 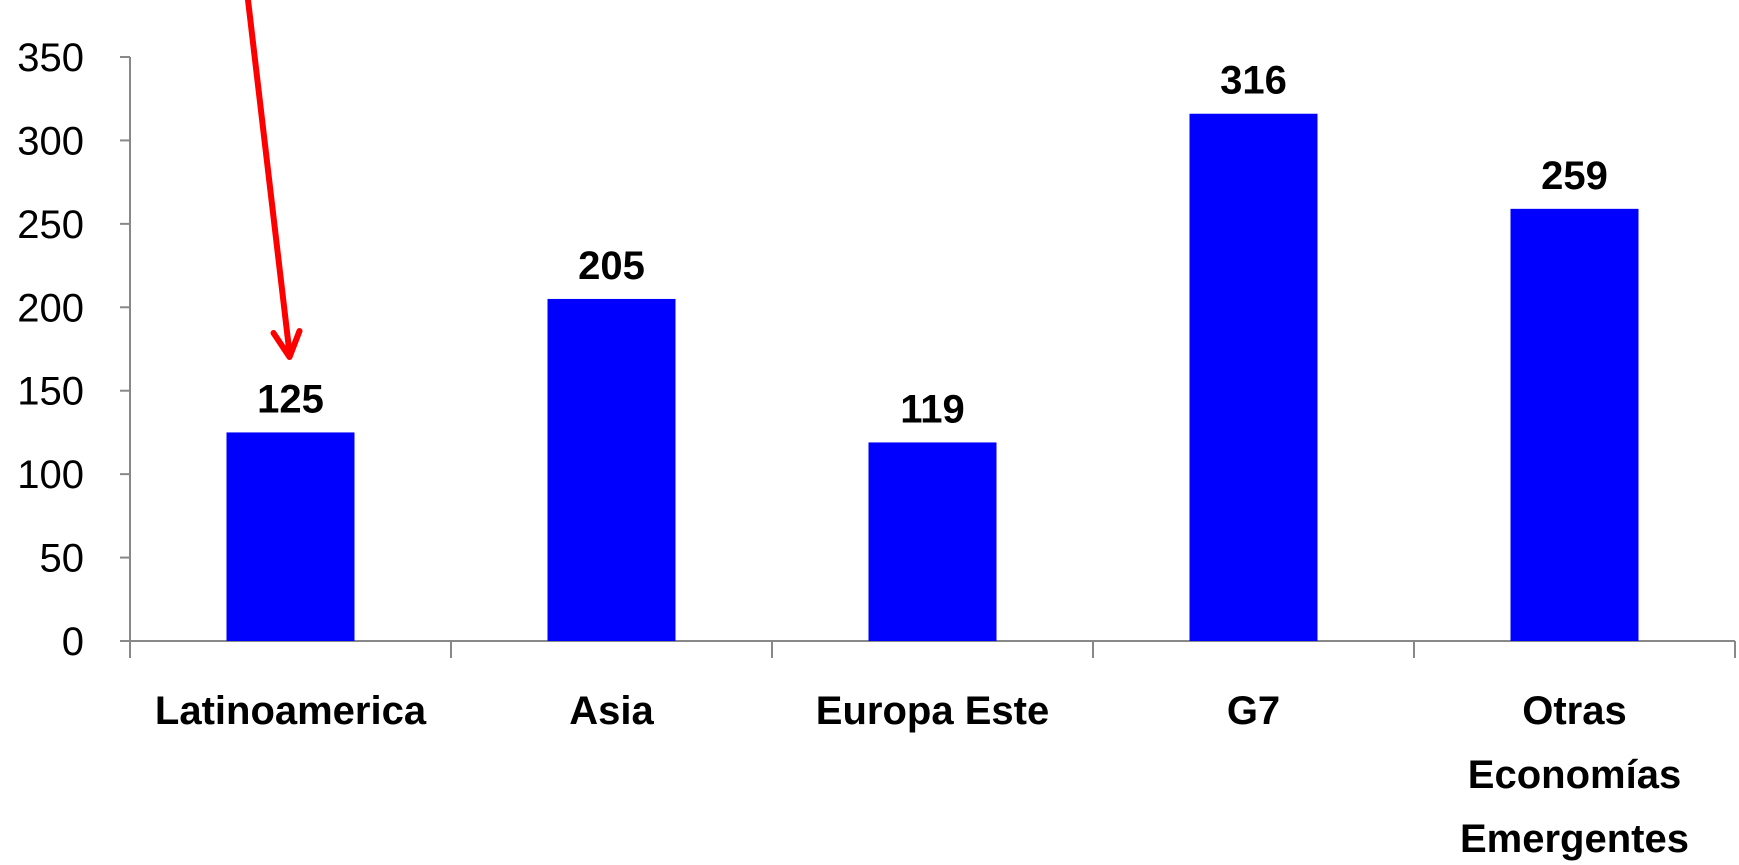 I want to click on y-axis: 0 50 100 150 200 250 300 350, so click(x=74, y=350).